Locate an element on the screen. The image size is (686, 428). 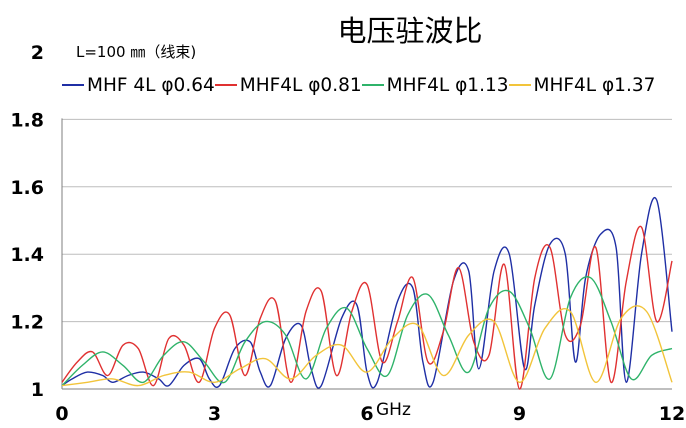
y-tick-label-0: 1 is located at coordinates (37, 390).